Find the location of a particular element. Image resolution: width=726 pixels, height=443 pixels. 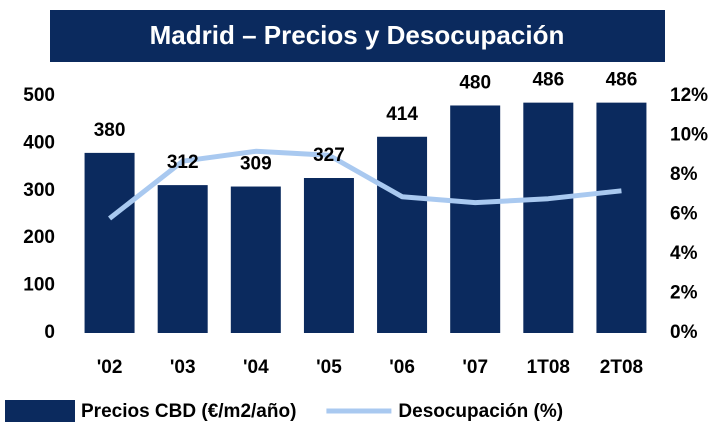

data-label: 380 is located at coordinates (110, 130).